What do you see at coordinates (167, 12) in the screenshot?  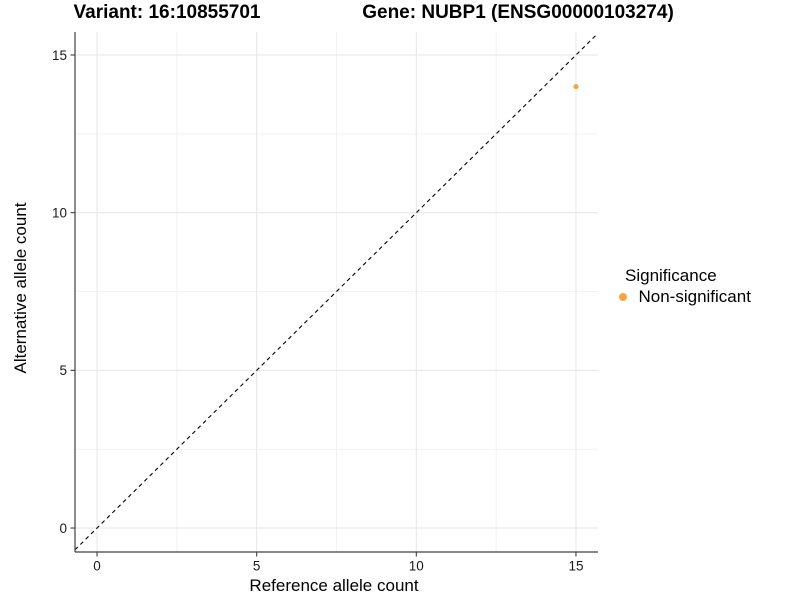 I see `plot-title-variant: Variant: 16:10855701` at bounding box center [167, 12].